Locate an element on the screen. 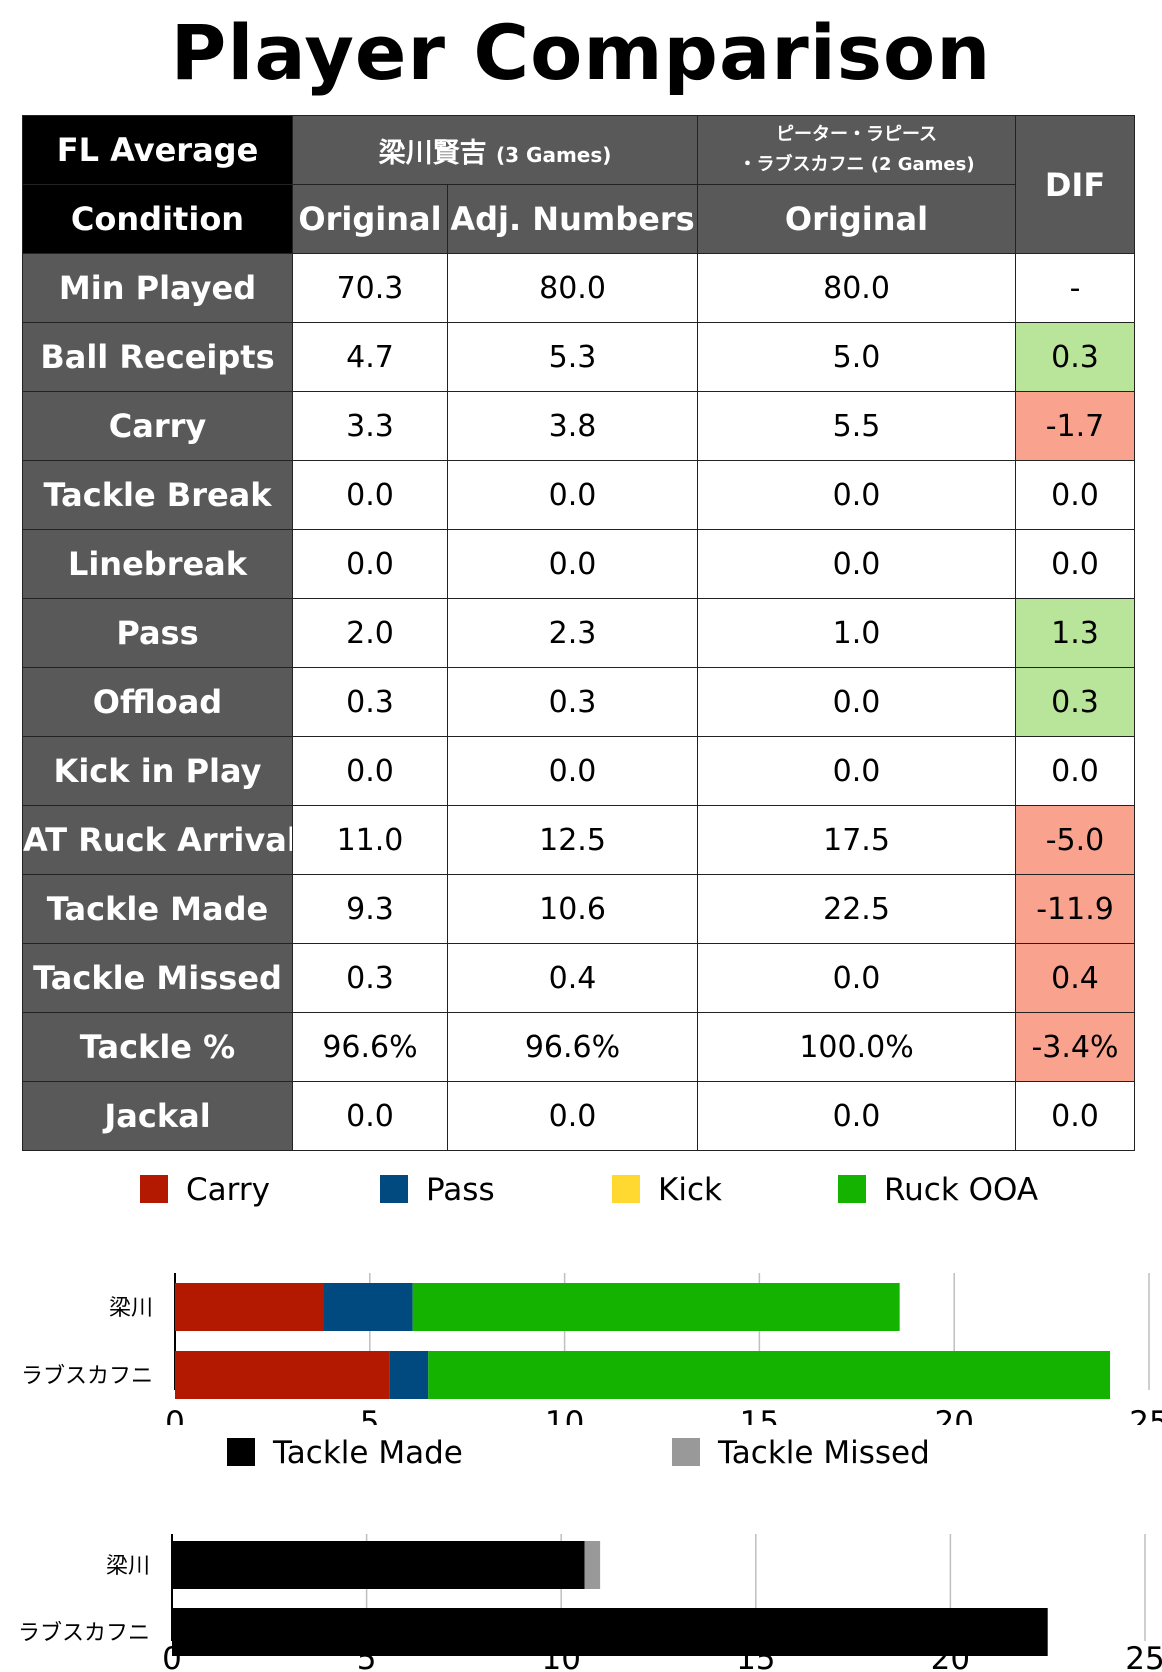 This screenshot has height=1672, width=1162. table-row: Pass 2.0 2.3 1.0 1.3 is located at coordinates (579, 633).